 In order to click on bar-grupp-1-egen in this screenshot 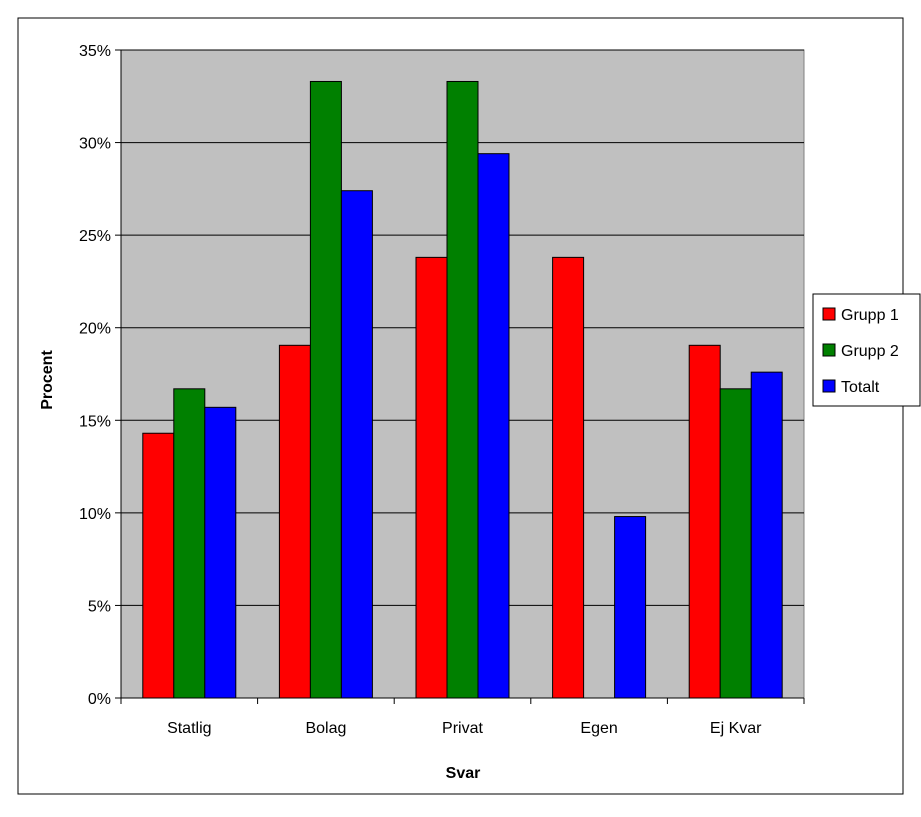, I will do `click(568, 477)`.